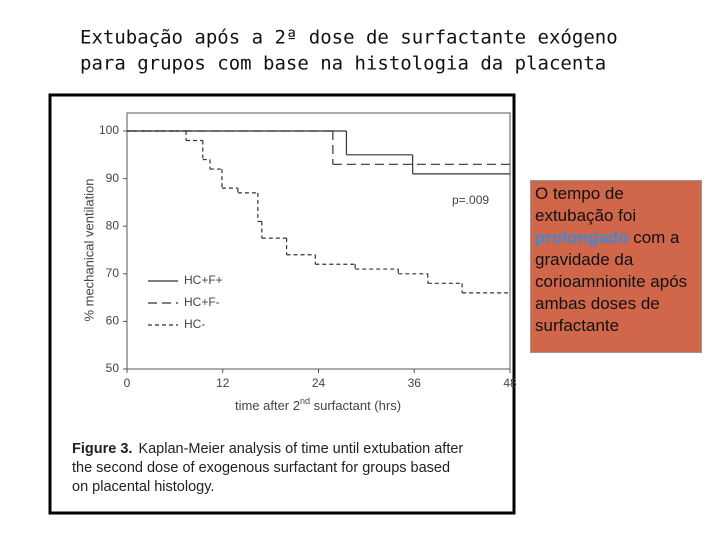 The width and height of the screenshot is (720, 540). I want to click on x-tick-label: 12, so click(223, 383).